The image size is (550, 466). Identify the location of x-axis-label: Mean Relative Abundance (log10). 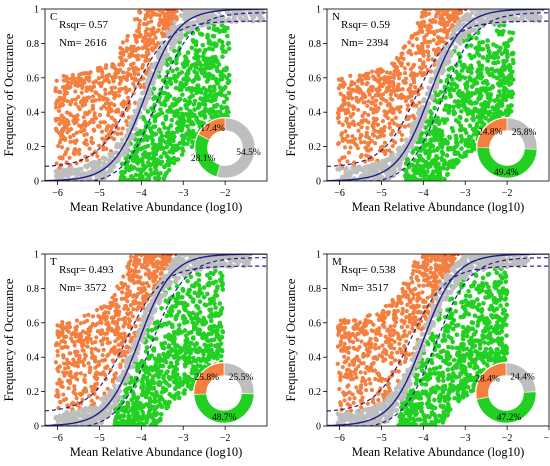
(438, 207).